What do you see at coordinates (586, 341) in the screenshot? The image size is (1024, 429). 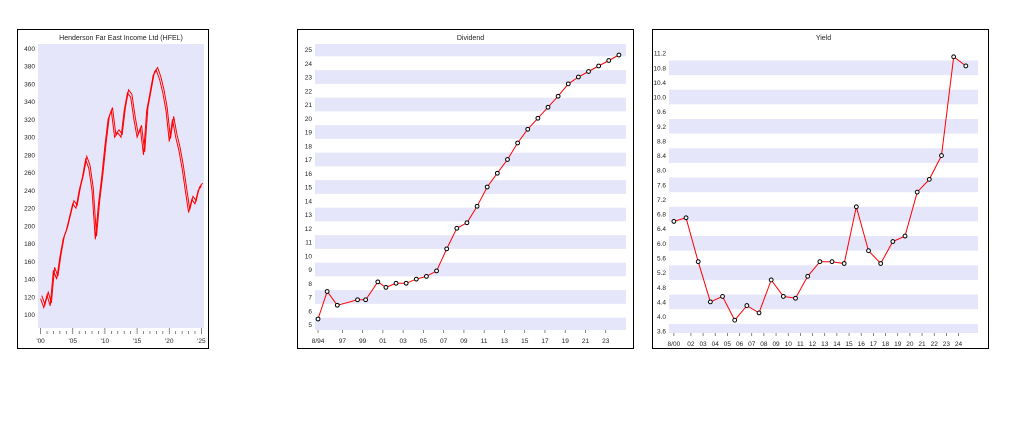 I see `x-tick-label: 21` at bounding box center [586, 341].